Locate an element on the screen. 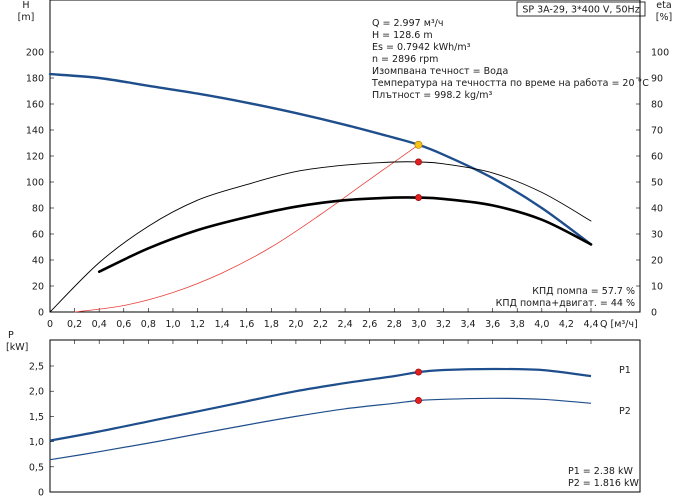 This screenshot has width=691, height=500. x-tick-label: 4,4 is located at coordinates (590, 324).